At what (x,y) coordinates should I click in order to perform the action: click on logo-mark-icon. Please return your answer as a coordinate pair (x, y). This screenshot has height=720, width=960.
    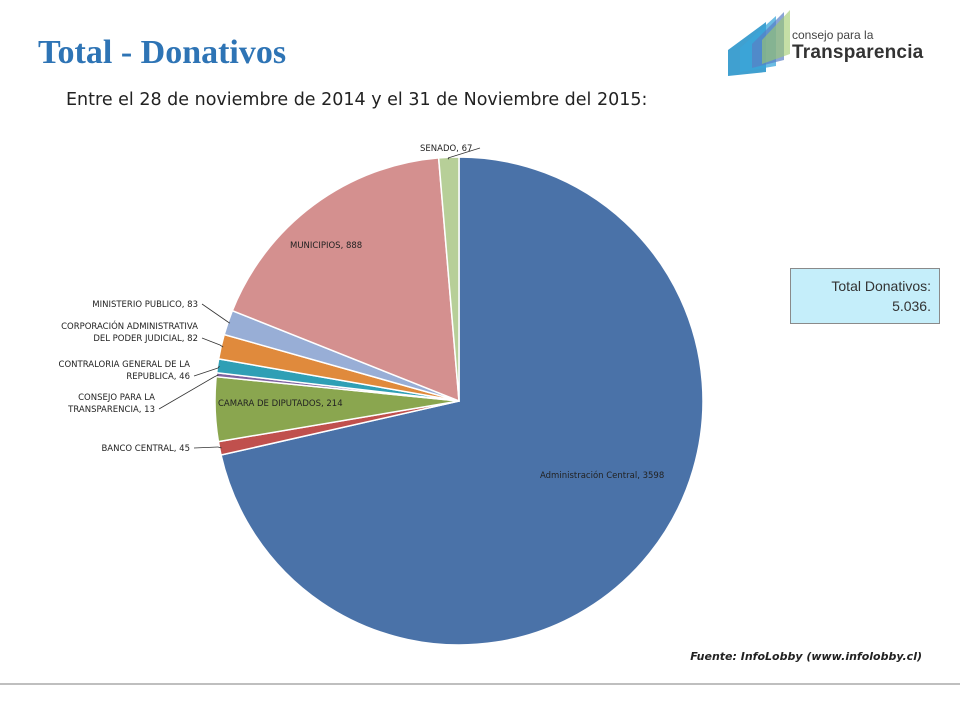
    Looking at the image, I should click on (759, 43).